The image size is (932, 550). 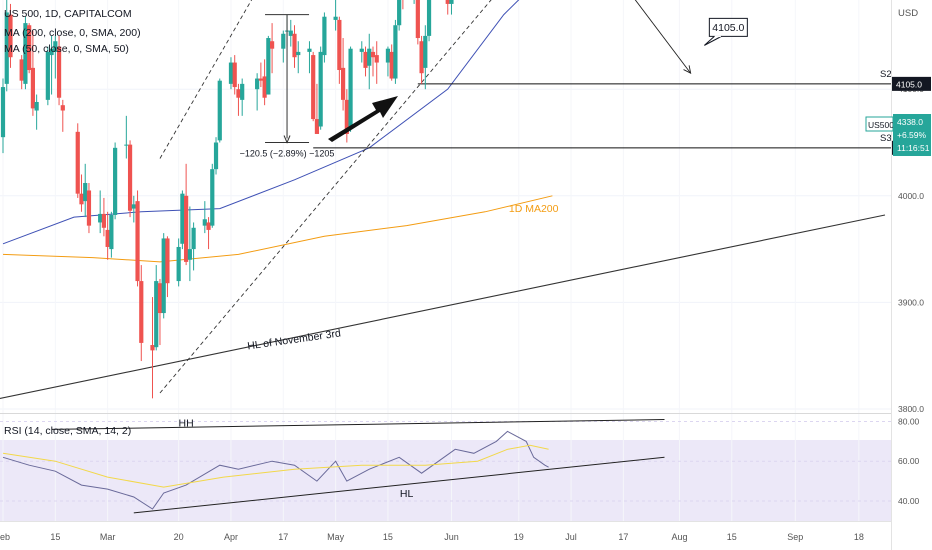 I want to click on rsi-trend-hh, so click(x=358, y=424).